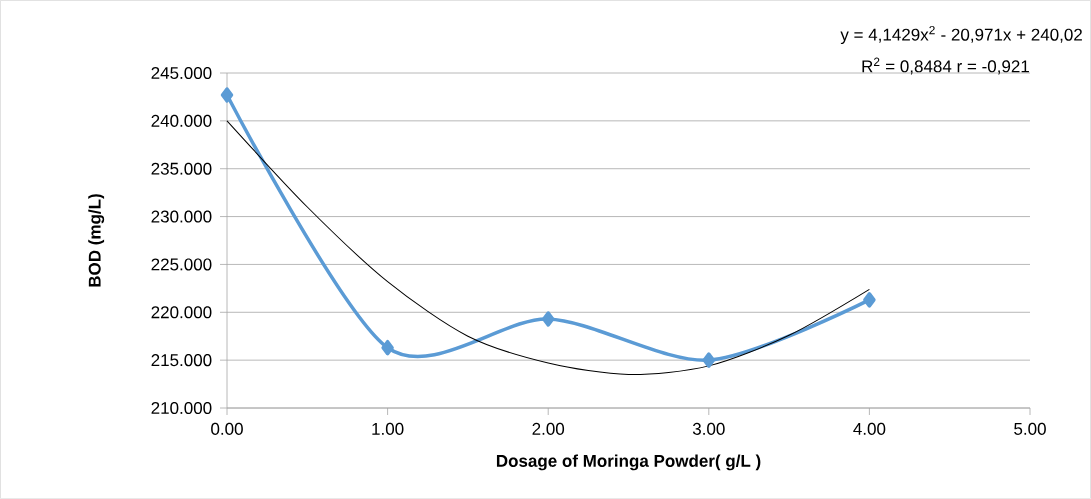 The height and width of the screenshot is (499, 1091). I want to click on y-tick-label: 235.000, so click(181, 168).